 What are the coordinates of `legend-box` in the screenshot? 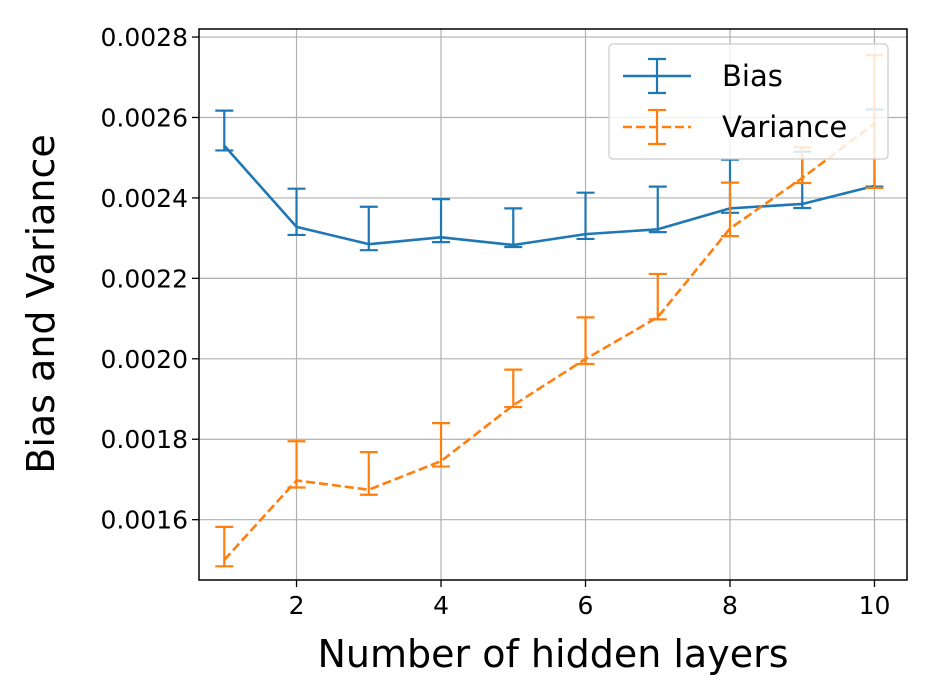 It's located at (748, 101).